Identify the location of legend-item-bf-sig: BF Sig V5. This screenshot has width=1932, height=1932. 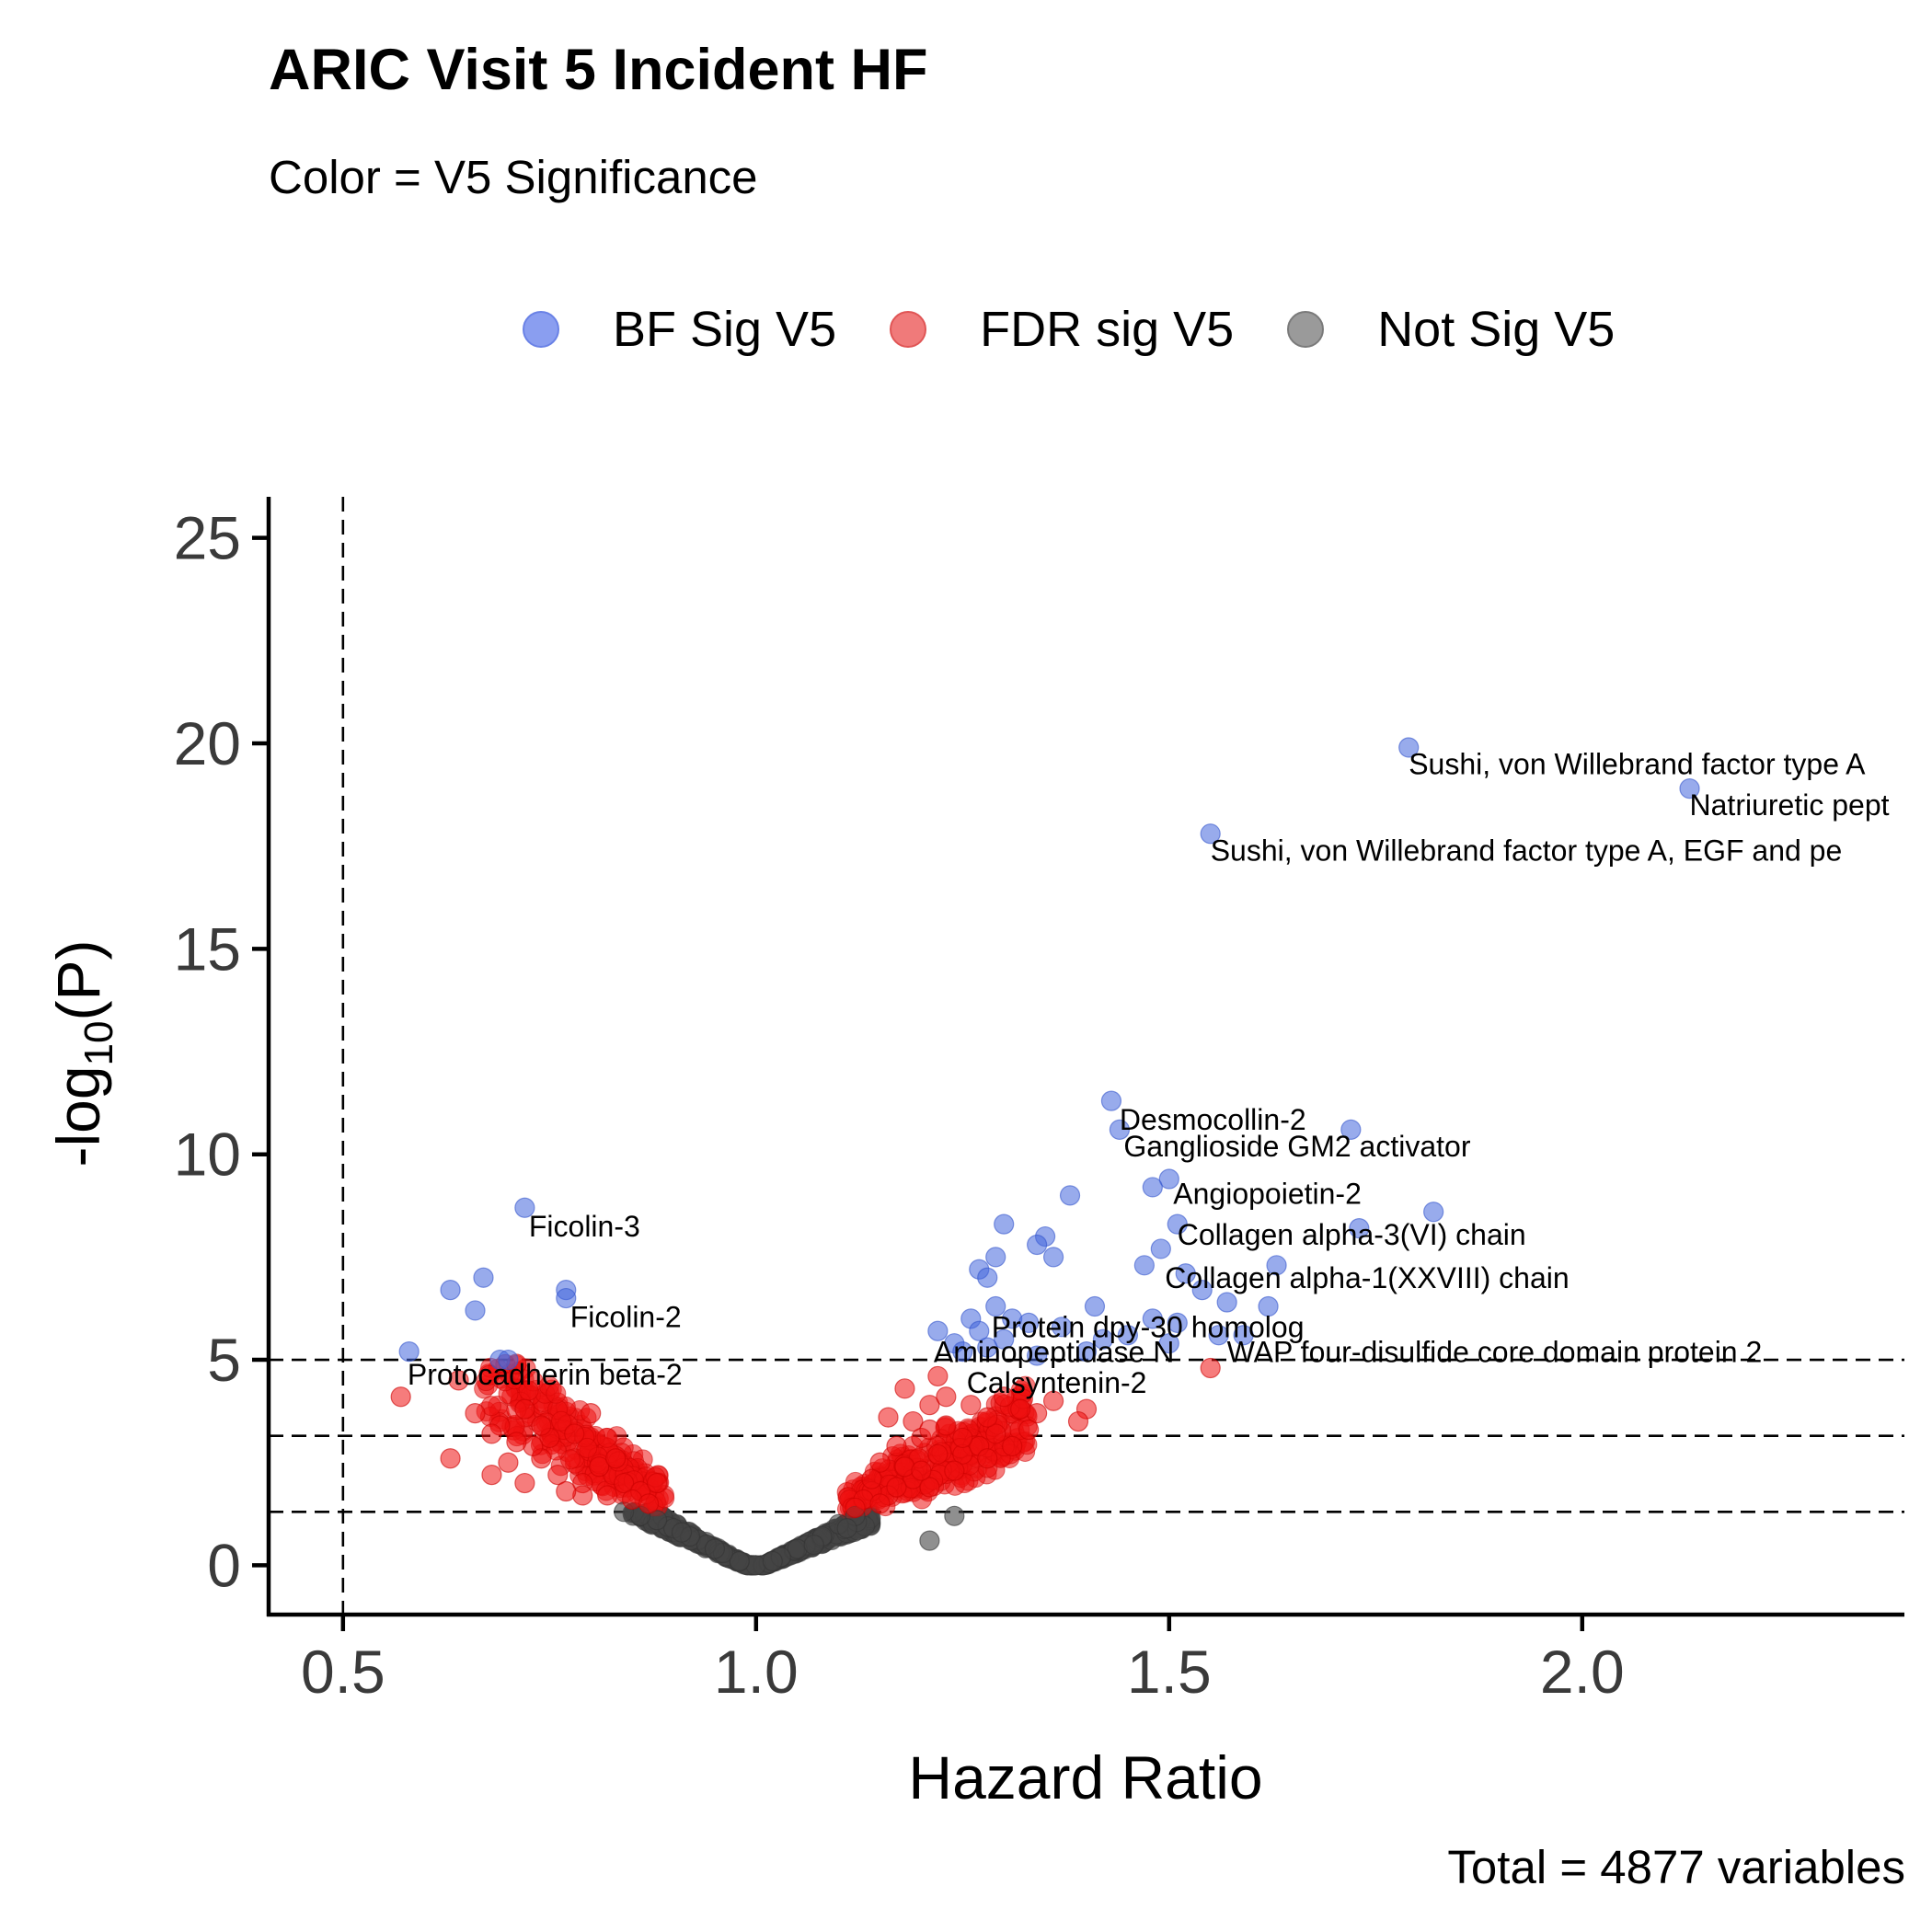
(679, 329).